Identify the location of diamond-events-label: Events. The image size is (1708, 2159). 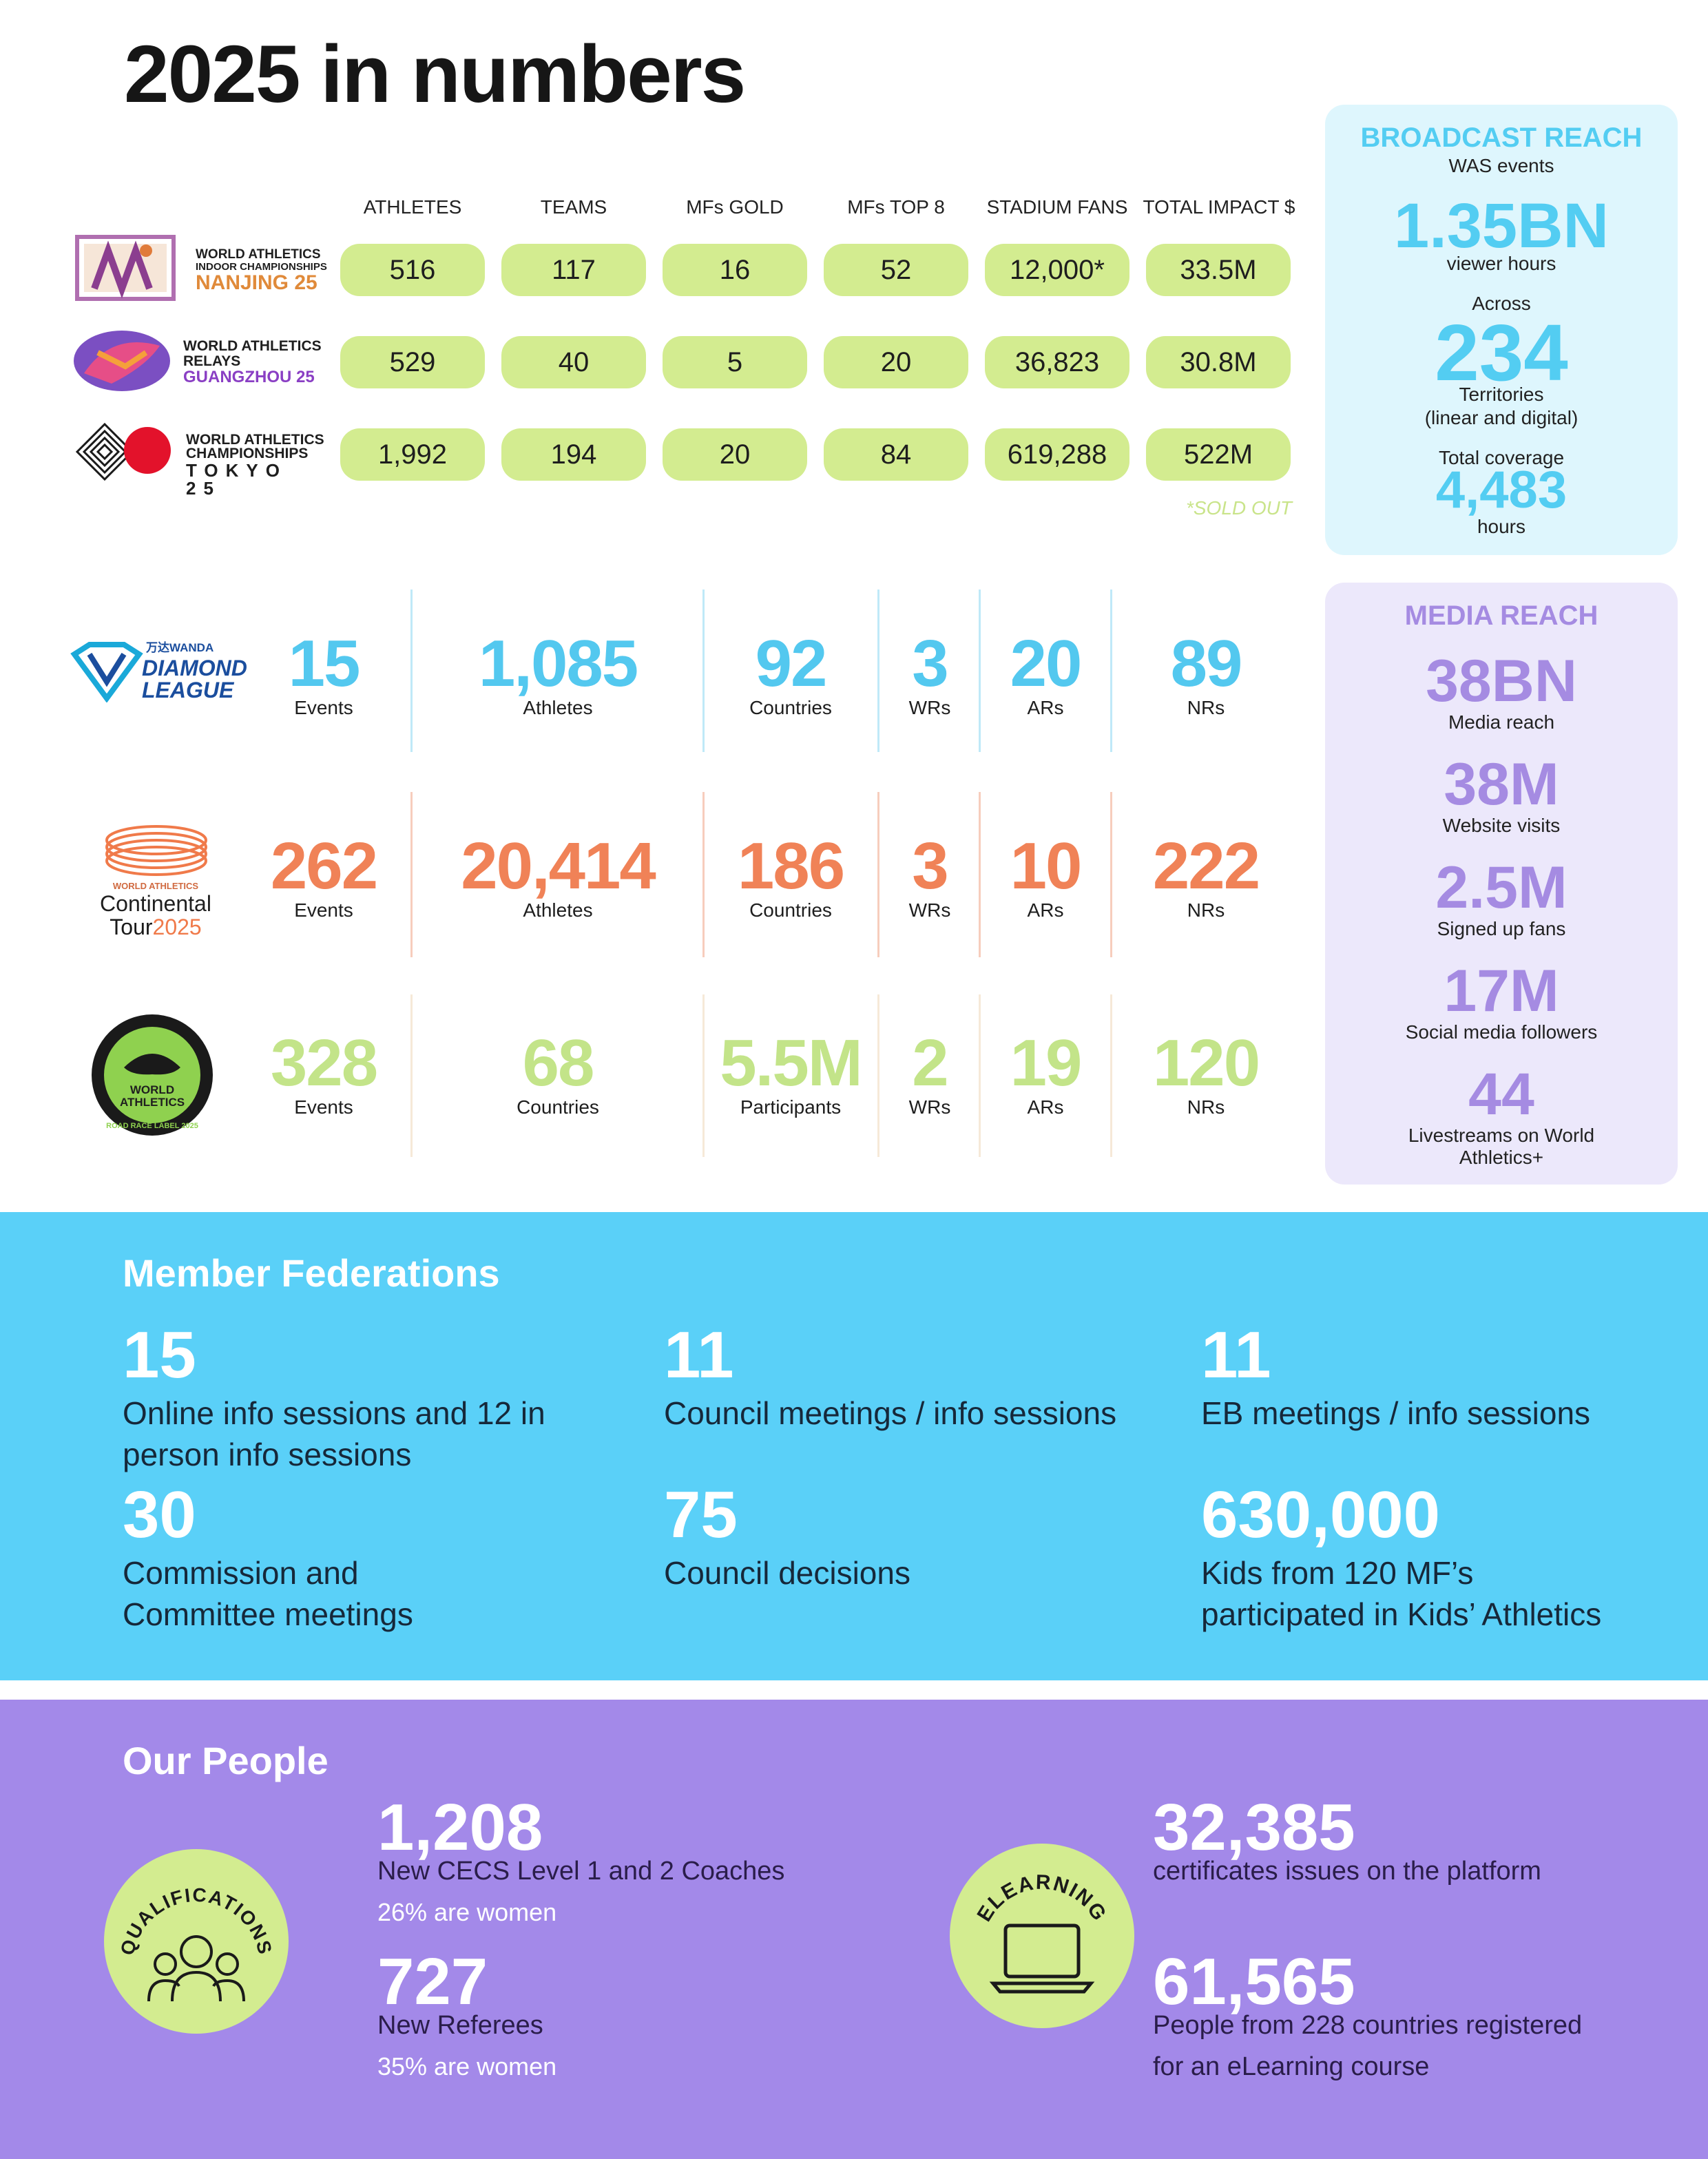
(323, 707).